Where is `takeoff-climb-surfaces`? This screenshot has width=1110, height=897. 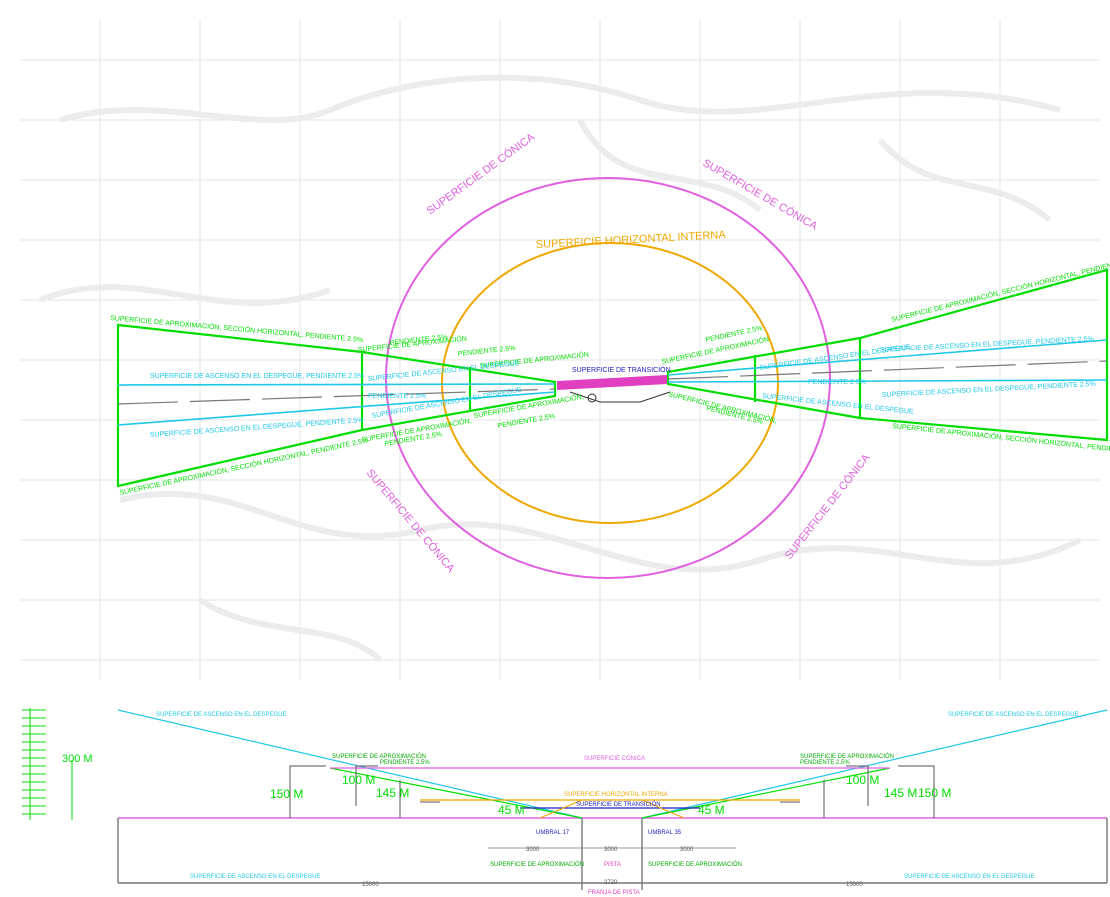 takeoff-climb-surfaces is located at coordinates (612, 382).